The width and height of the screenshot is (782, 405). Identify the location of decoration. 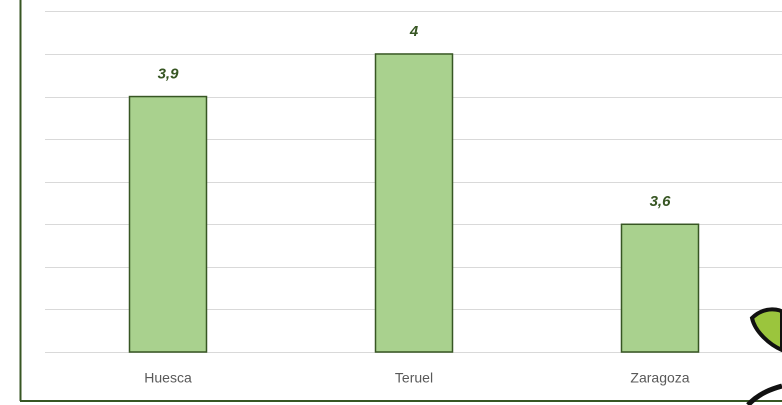
(764, 356).